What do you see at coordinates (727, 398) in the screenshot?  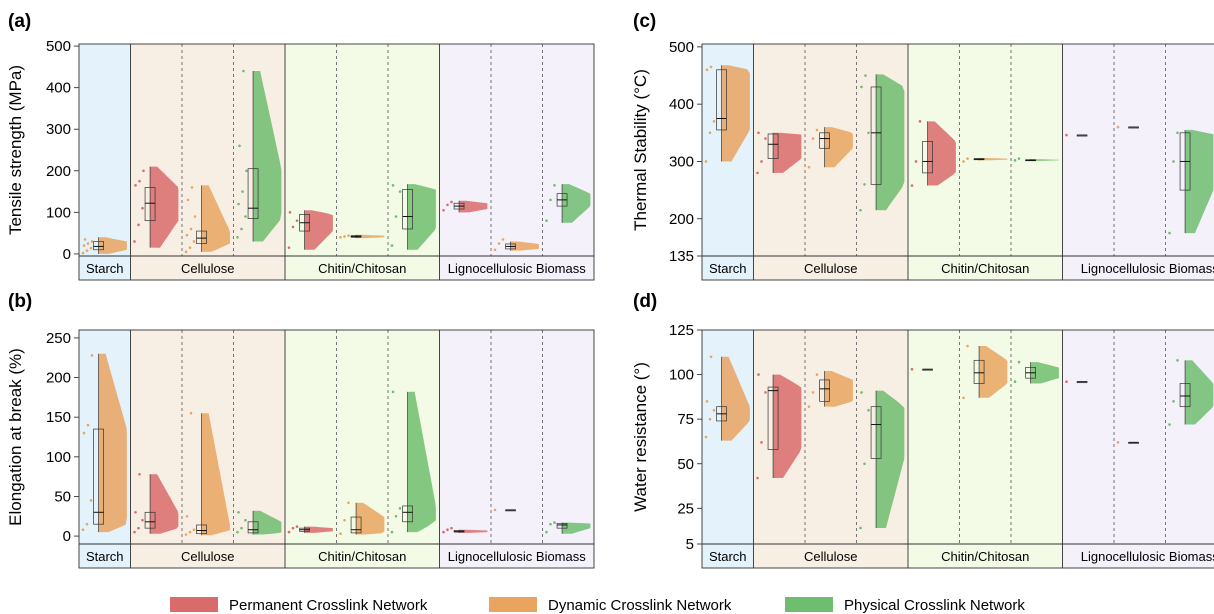 I see `series-starch-dynamic` at bounding box center [727, 398].